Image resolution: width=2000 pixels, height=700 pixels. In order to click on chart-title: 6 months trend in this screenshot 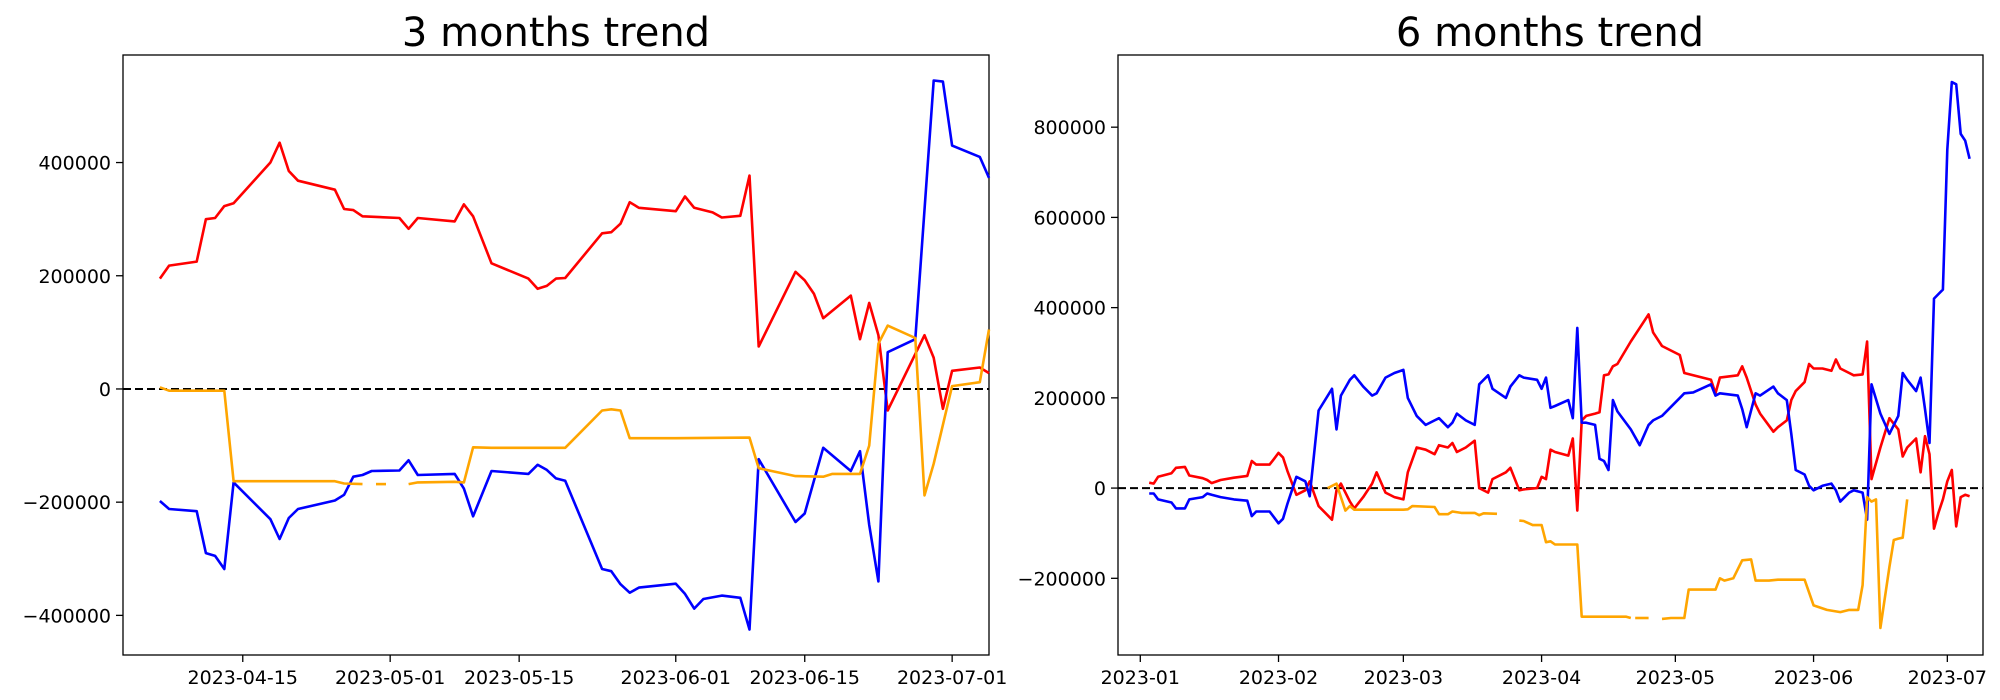, I will do `click(1550, 33)`.